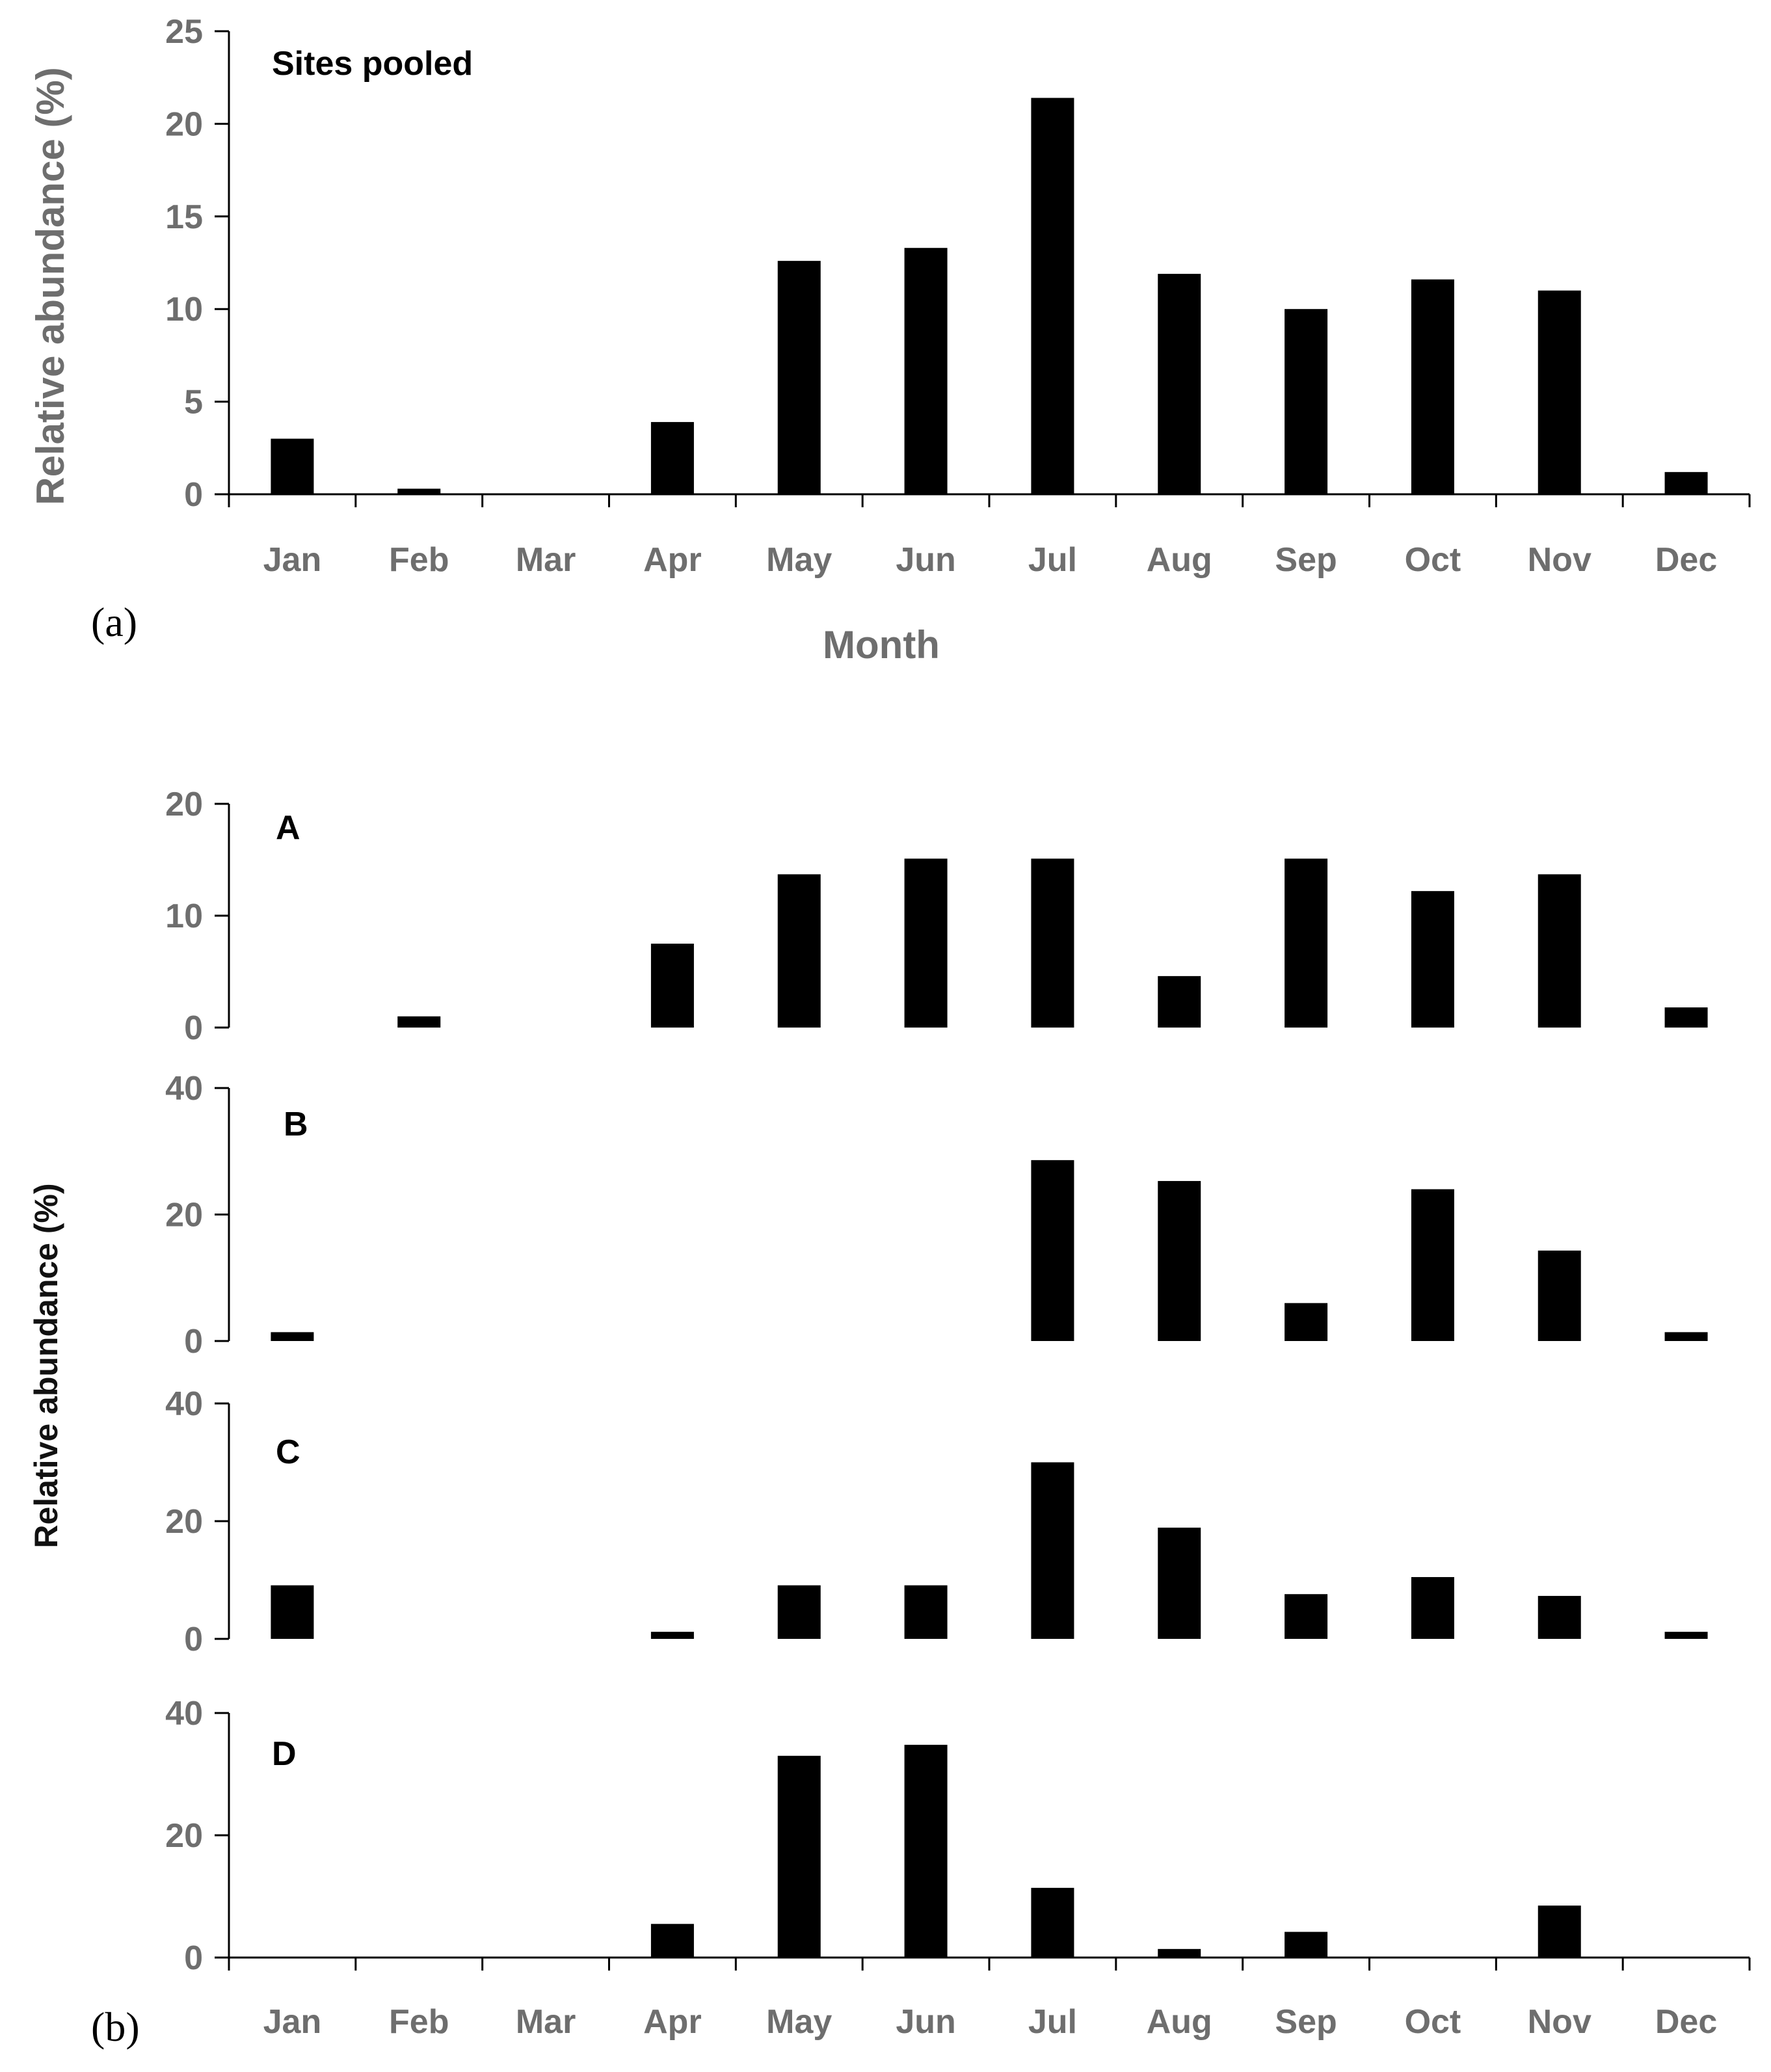 This screenshot has width=1771, height=2072. I want to click on chart-b-subplot-c-title: C, so click(288, 1452).